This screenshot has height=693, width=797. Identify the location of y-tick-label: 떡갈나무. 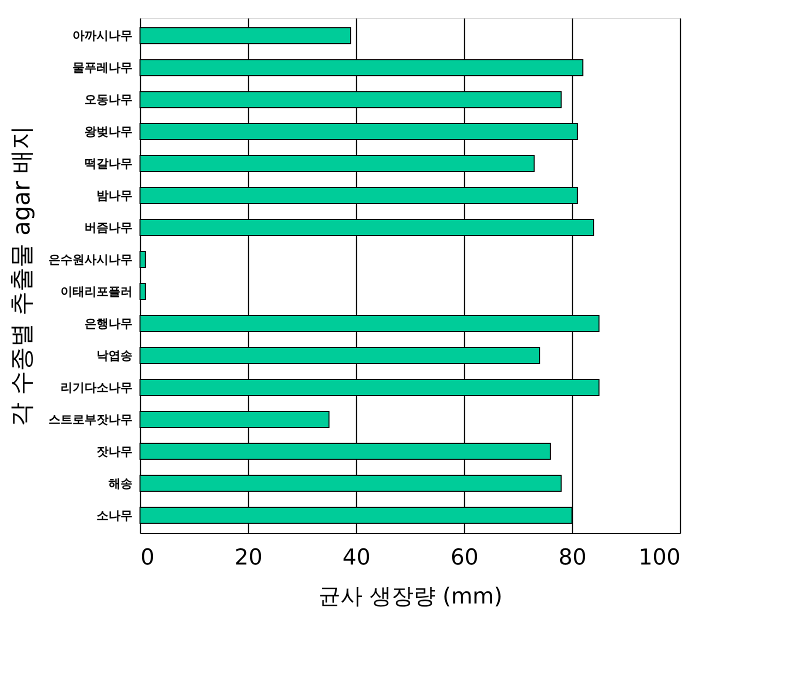
(108, 163).